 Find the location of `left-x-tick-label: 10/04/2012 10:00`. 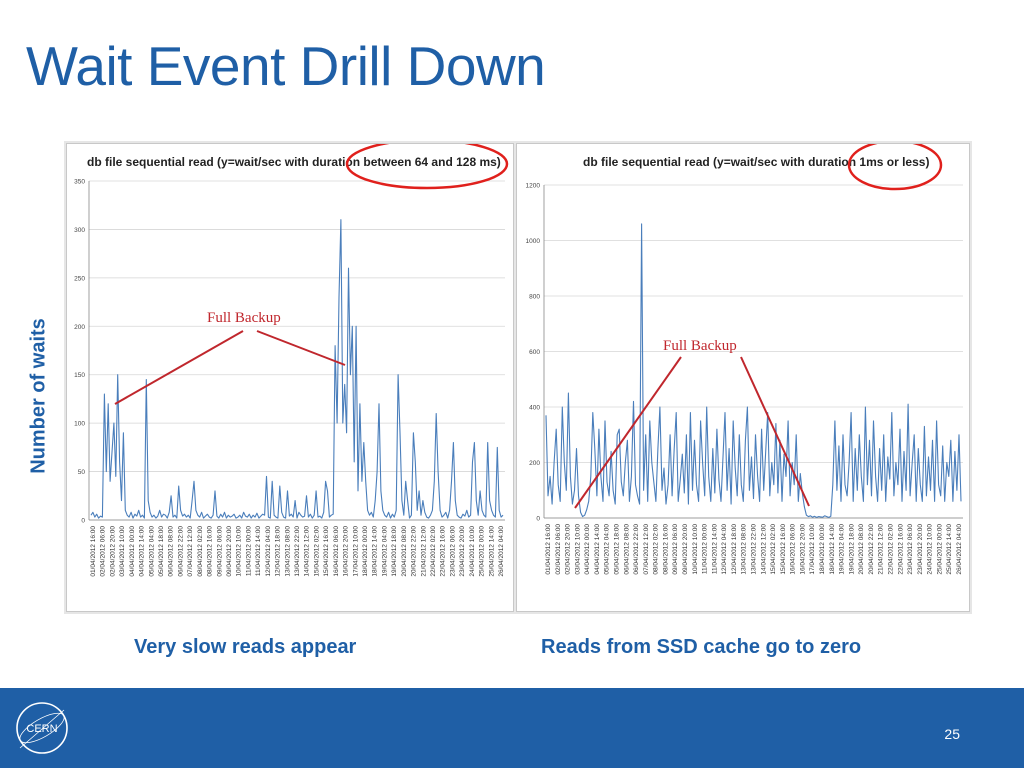

left-x-tick-label: 10/04/2012 10:00 is located at coordinates (239, 551).